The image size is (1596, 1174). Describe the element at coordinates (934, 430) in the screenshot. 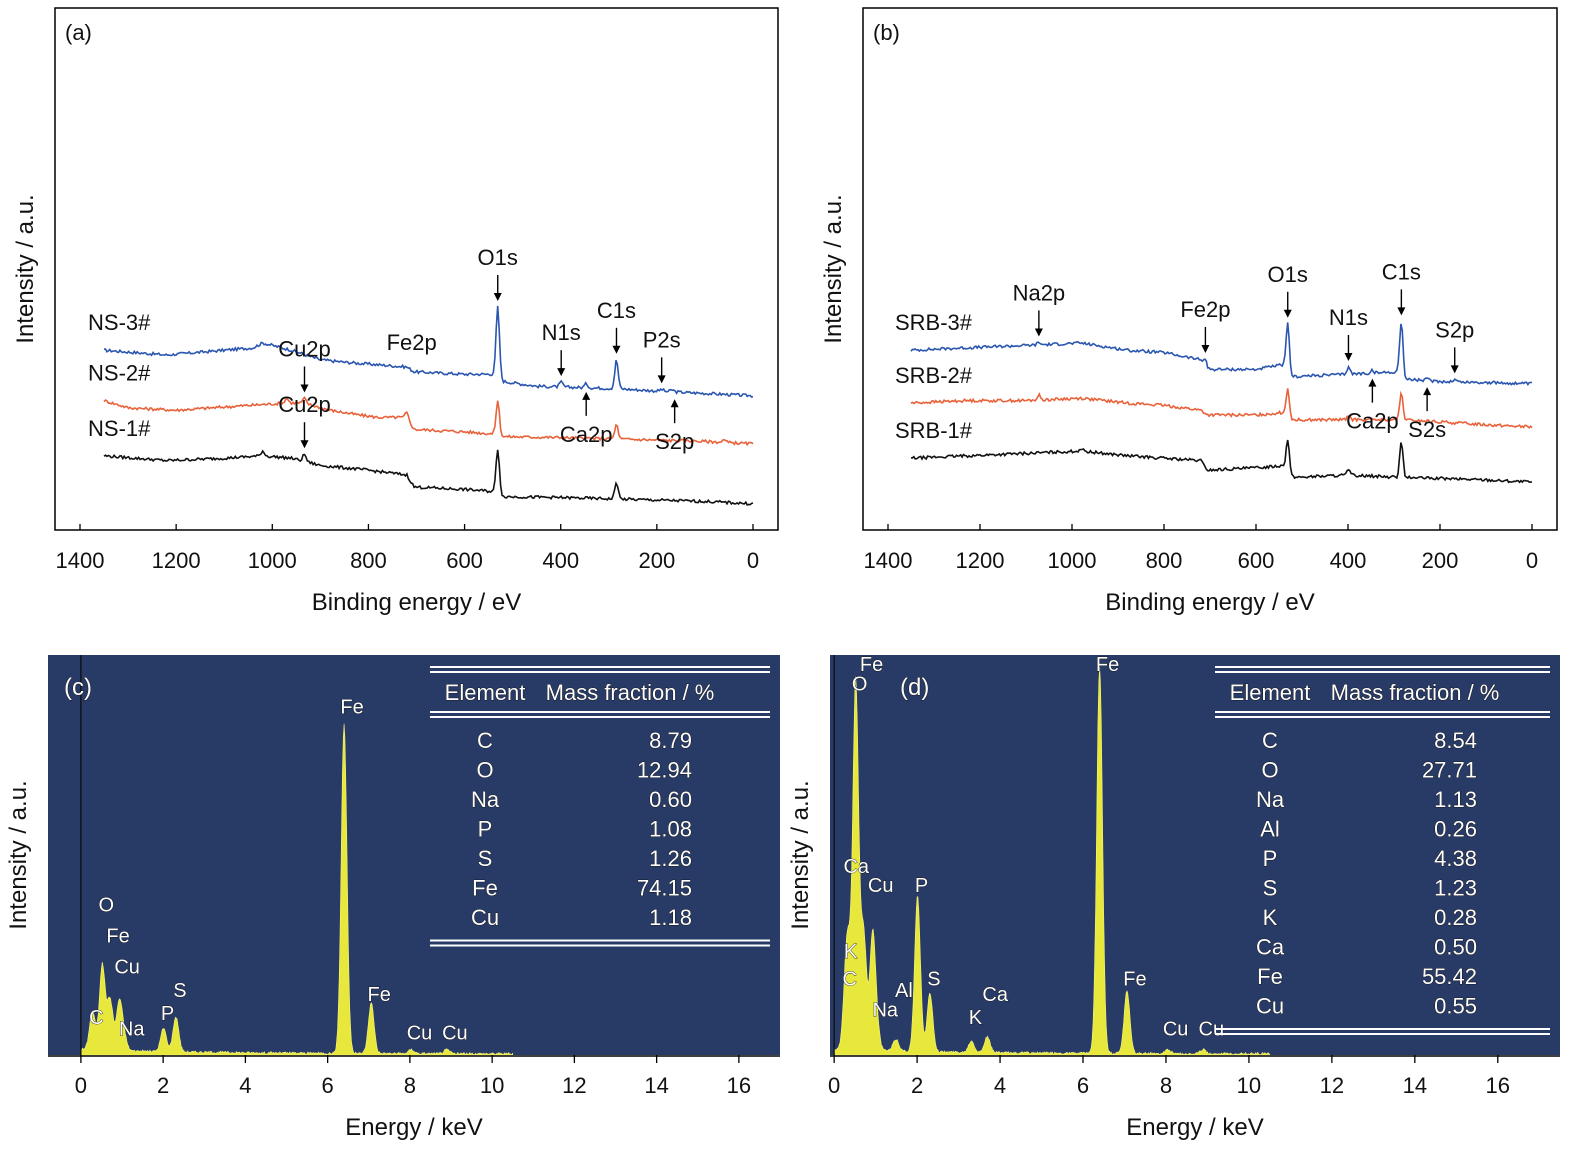

I see `series-label: SRB-1#` at that location.